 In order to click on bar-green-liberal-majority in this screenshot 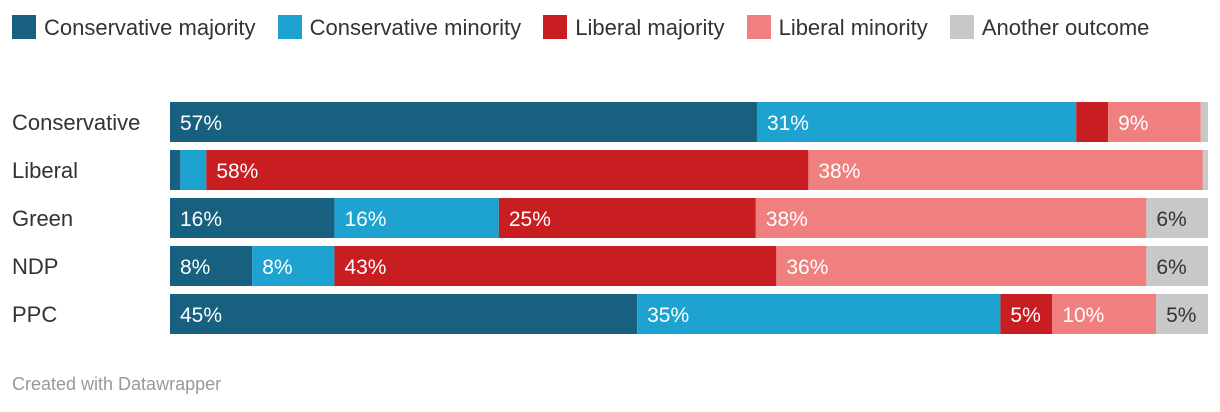, I will do `click(627, 218)`.